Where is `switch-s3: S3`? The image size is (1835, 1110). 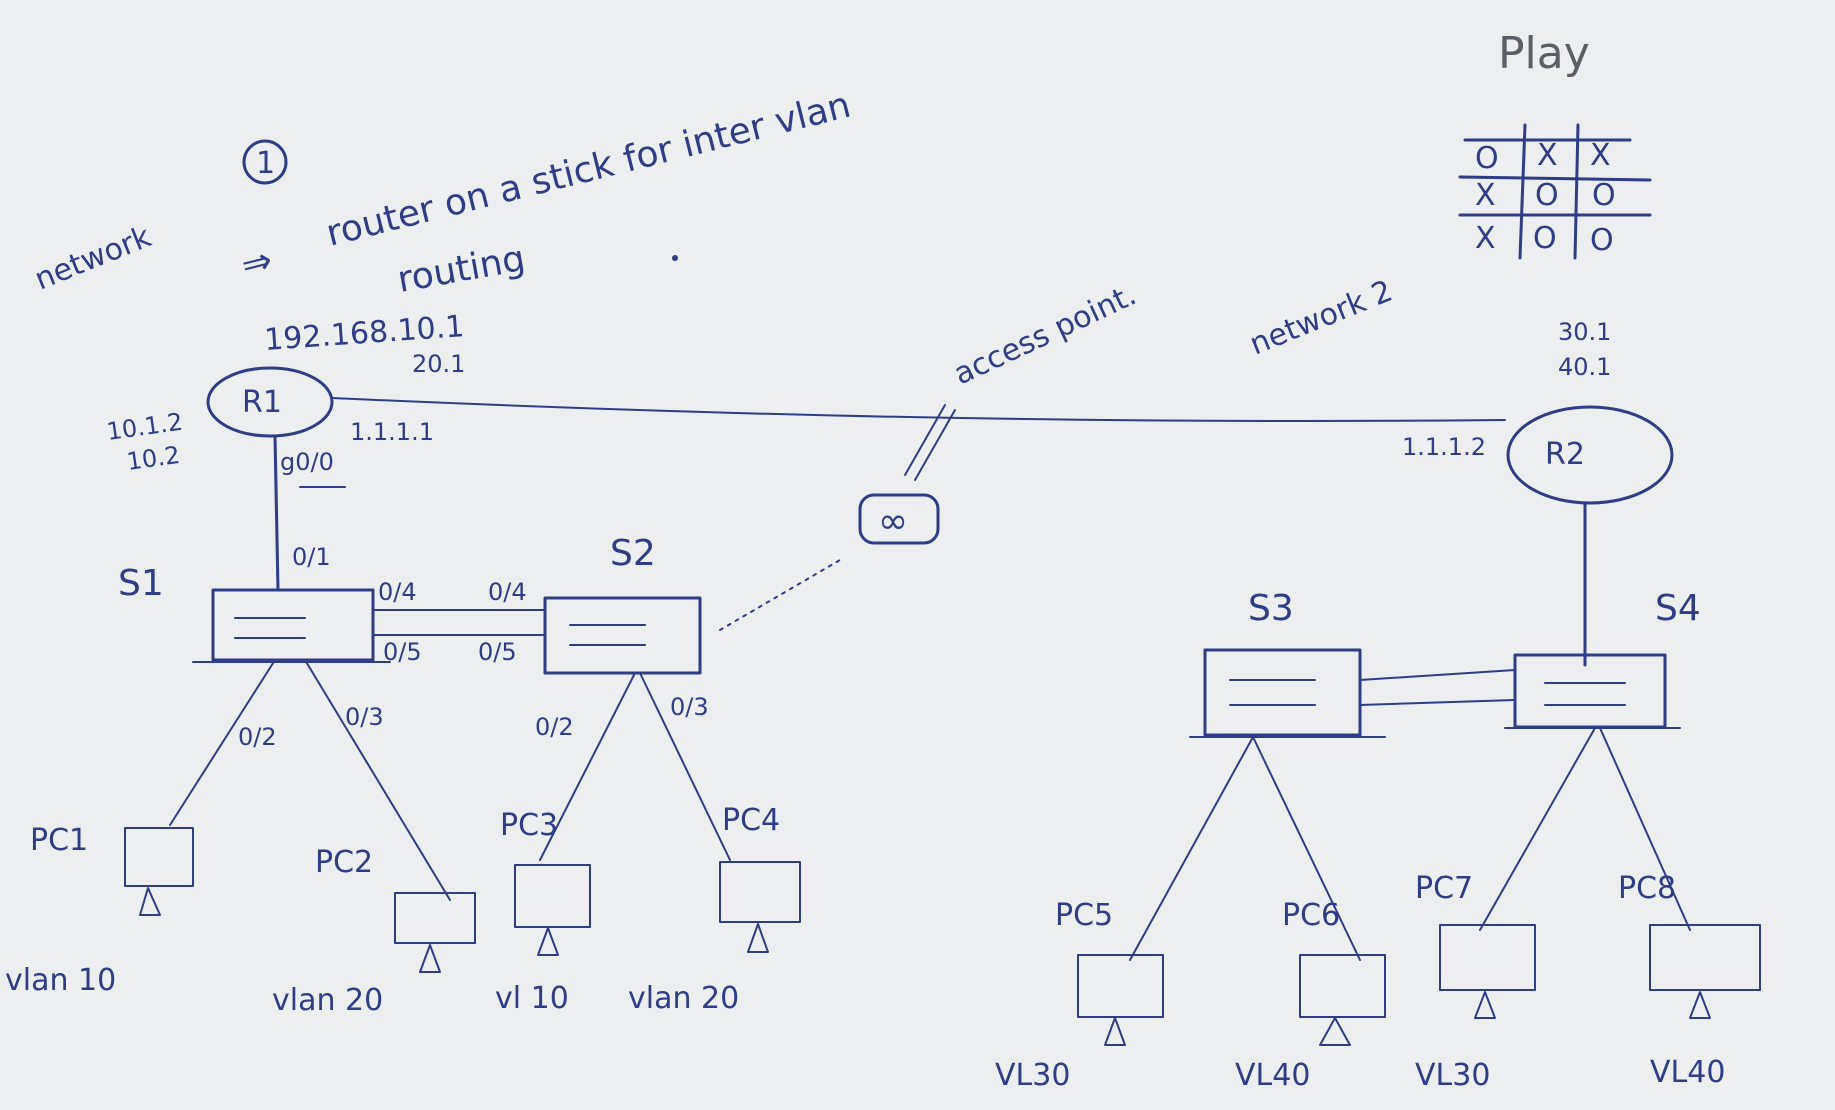 switch-s3: S3 is located at coordinates (1287, 663).